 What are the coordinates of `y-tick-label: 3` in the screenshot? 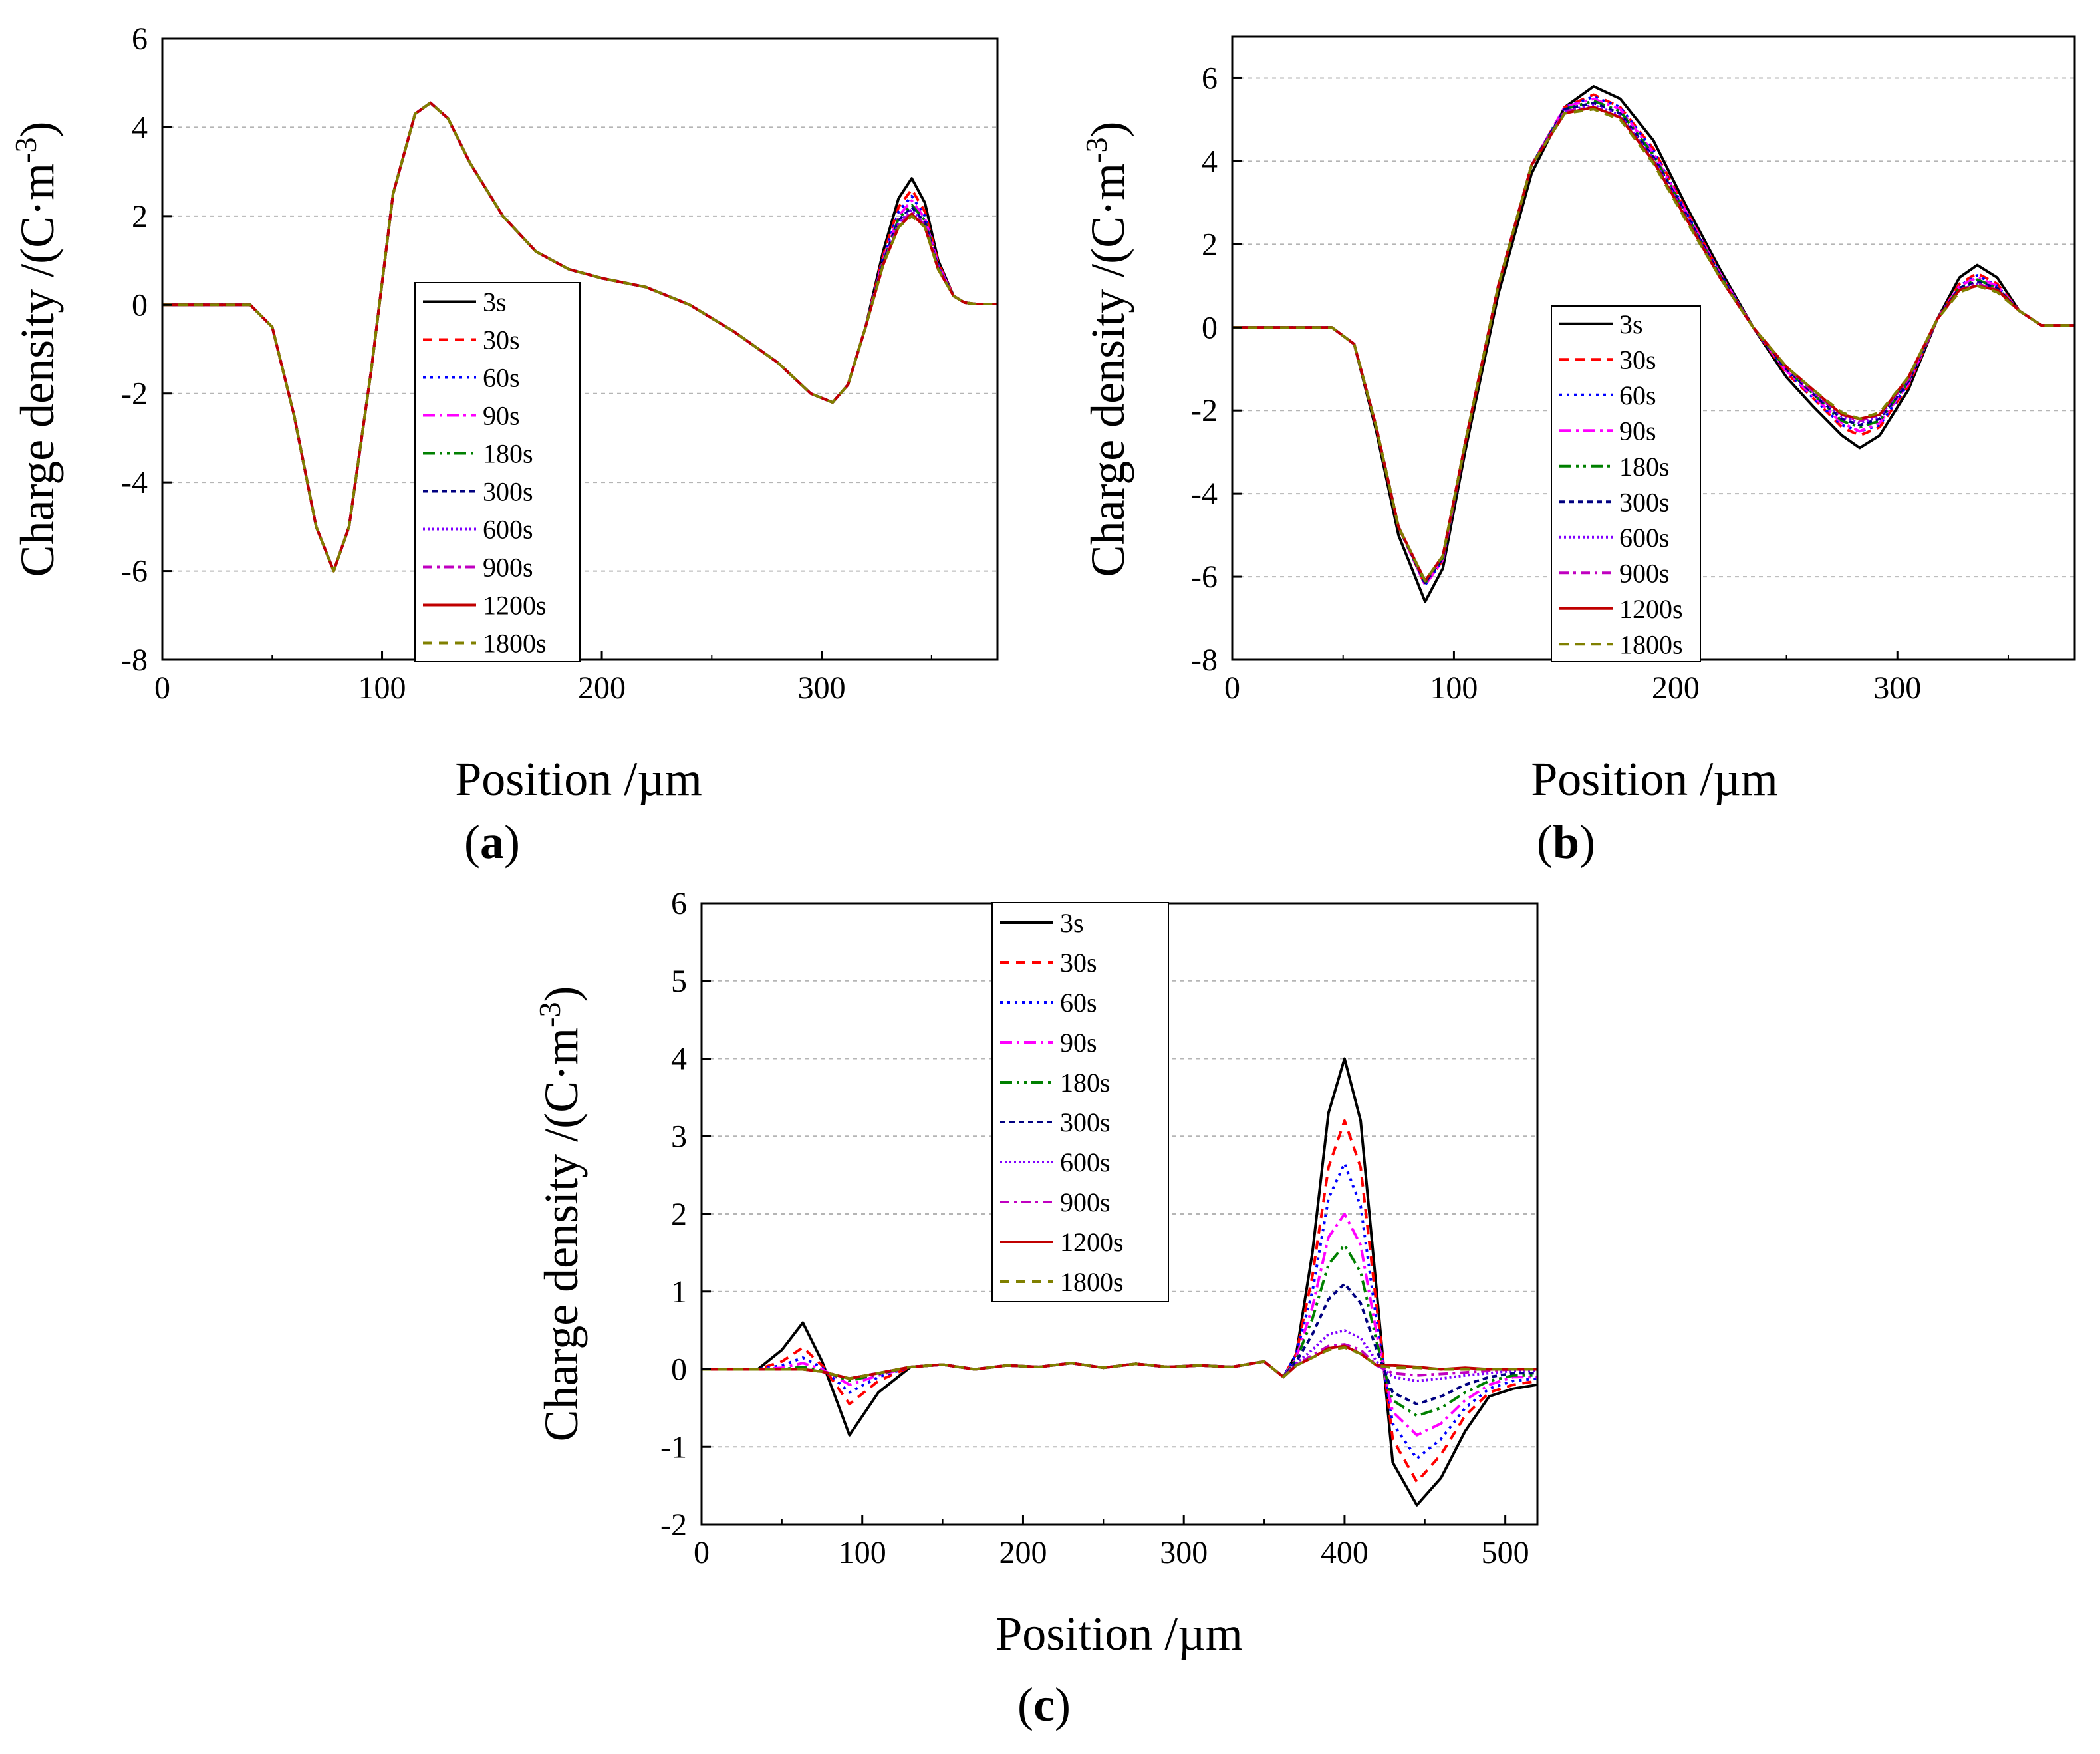 It's located at (679, 1136).